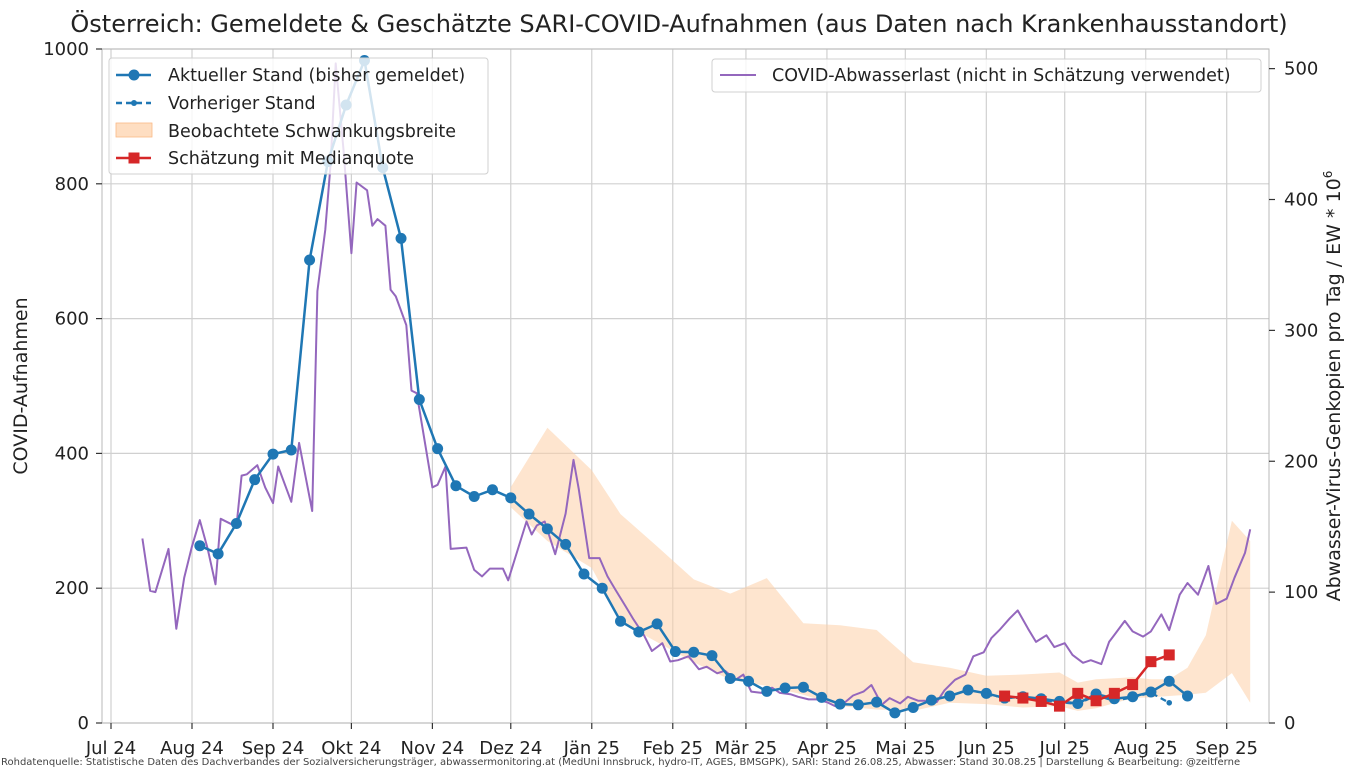 This screenshot has width=1357, height=769. I want to click on legend-entry-aktuell: Aktueller Stand (bisher gemeldet), so click(290, 76).